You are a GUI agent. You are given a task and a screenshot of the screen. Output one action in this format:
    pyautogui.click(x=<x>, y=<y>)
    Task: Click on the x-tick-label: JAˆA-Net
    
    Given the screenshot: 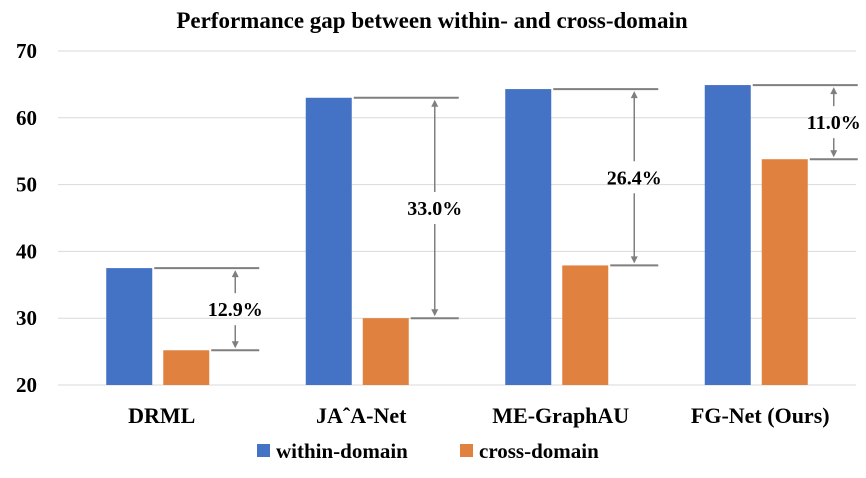 What is the action you would take?
    pyautogui.click(x=361, y=415)
    